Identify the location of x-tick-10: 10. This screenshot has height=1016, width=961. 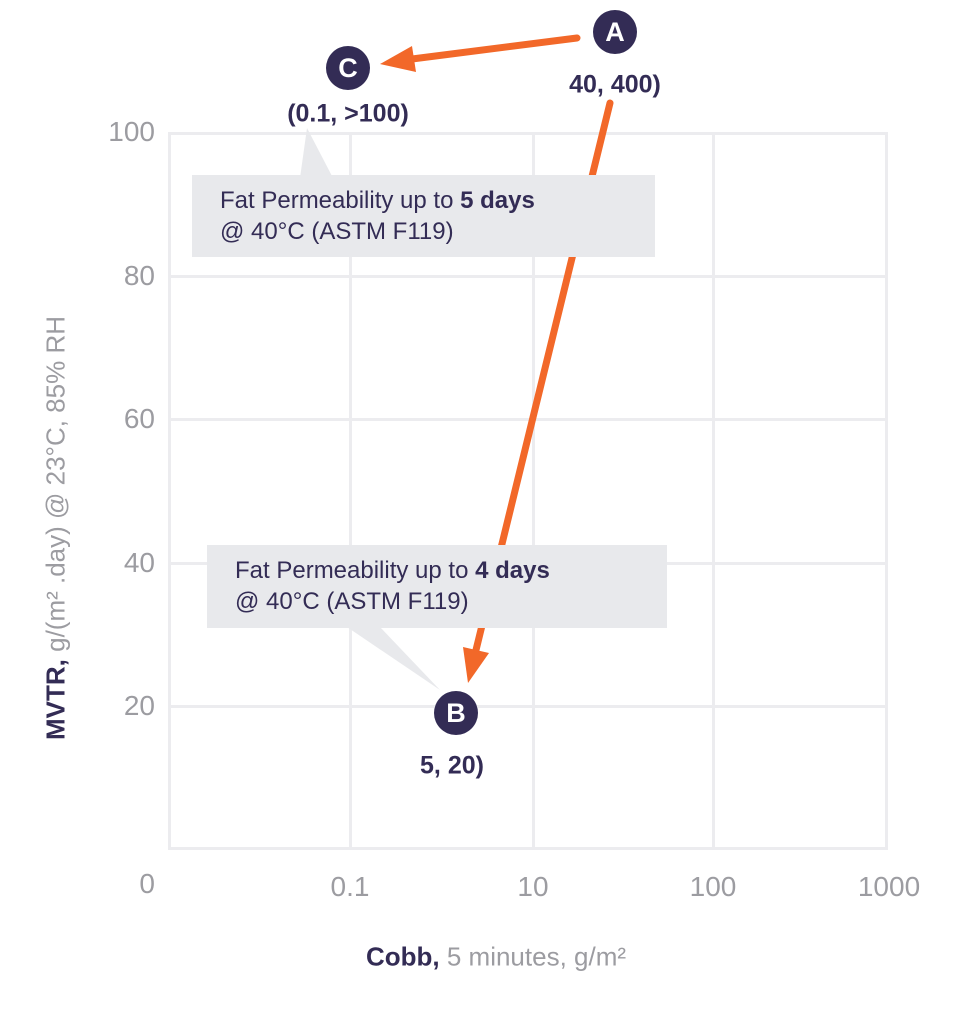
(533, 886).